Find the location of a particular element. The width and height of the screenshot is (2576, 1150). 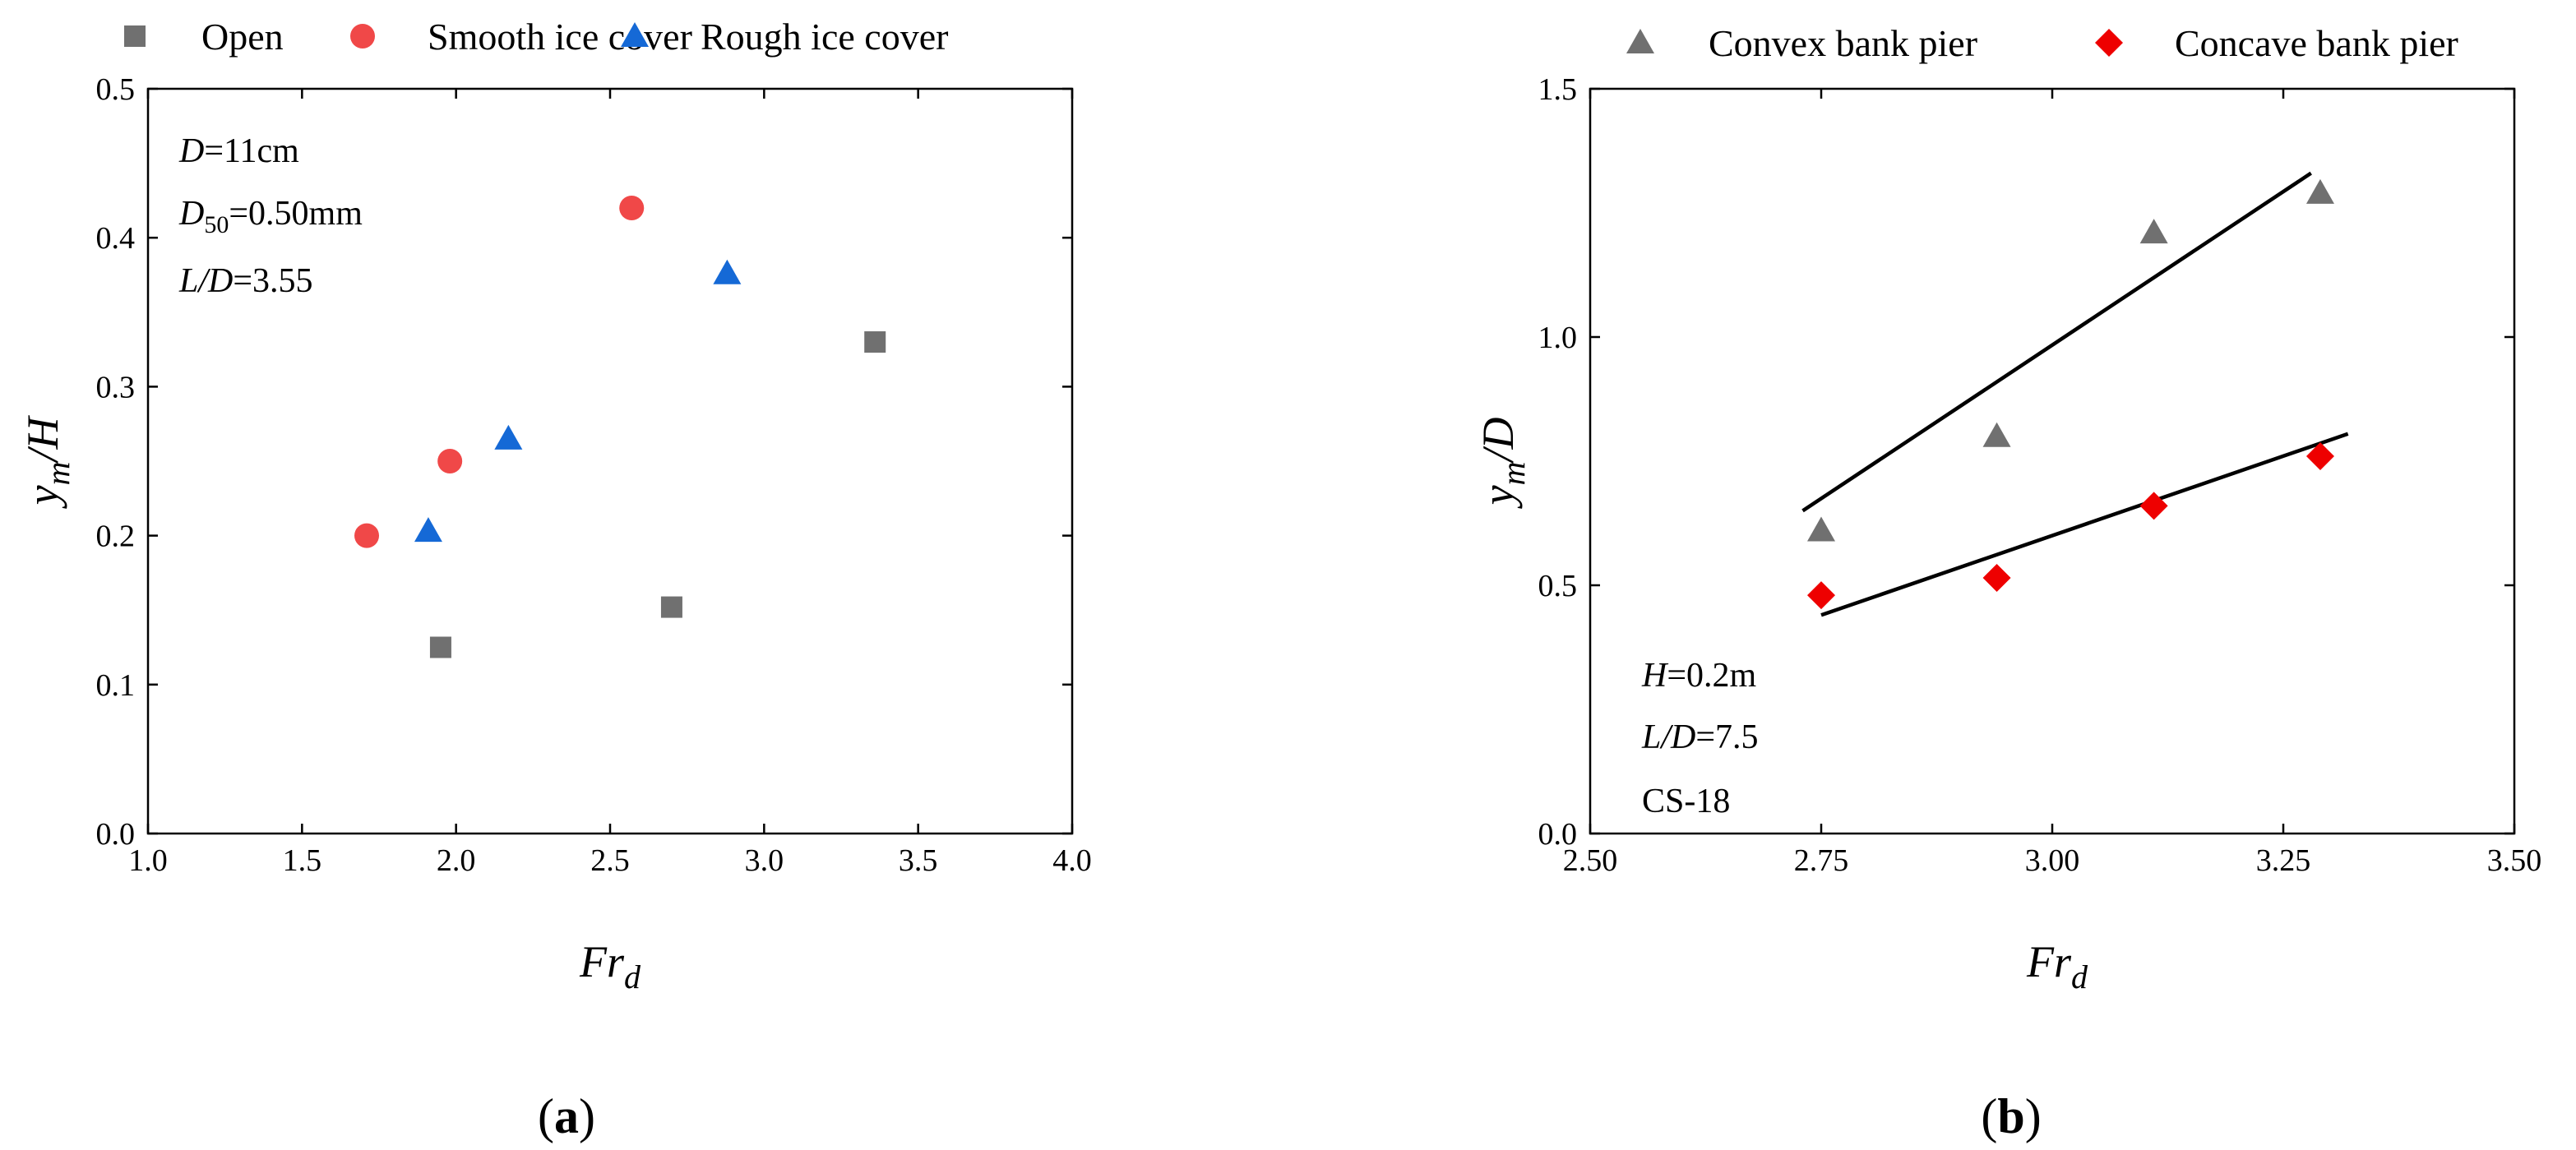

legend-marker-circle is located at coordinates (362, 36).